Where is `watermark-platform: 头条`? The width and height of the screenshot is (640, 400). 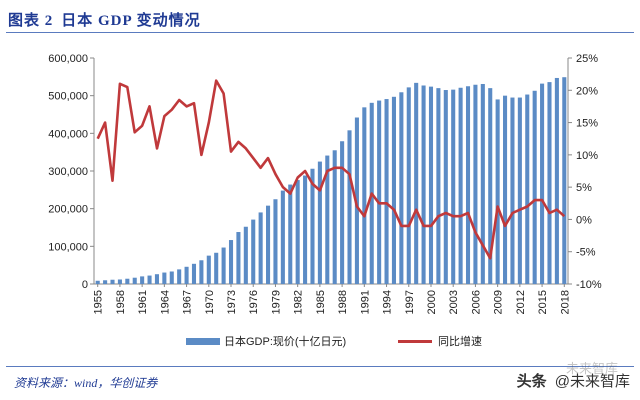 watermark-platform: 头条 is located at coordinates (531, 381).